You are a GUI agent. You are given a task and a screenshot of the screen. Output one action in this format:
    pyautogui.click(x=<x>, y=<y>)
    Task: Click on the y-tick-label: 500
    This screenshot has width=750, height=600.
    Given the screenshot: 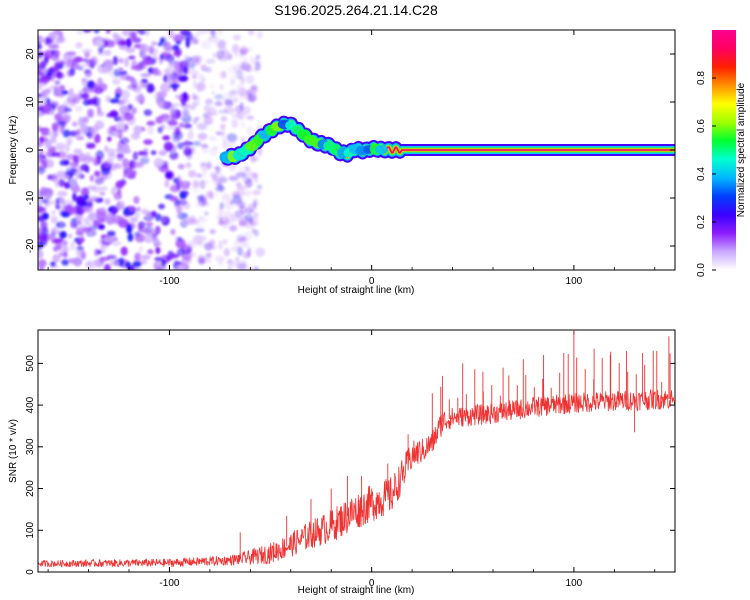 What is the action you would take?
    pyautogui.click(x=30, y=363)
    